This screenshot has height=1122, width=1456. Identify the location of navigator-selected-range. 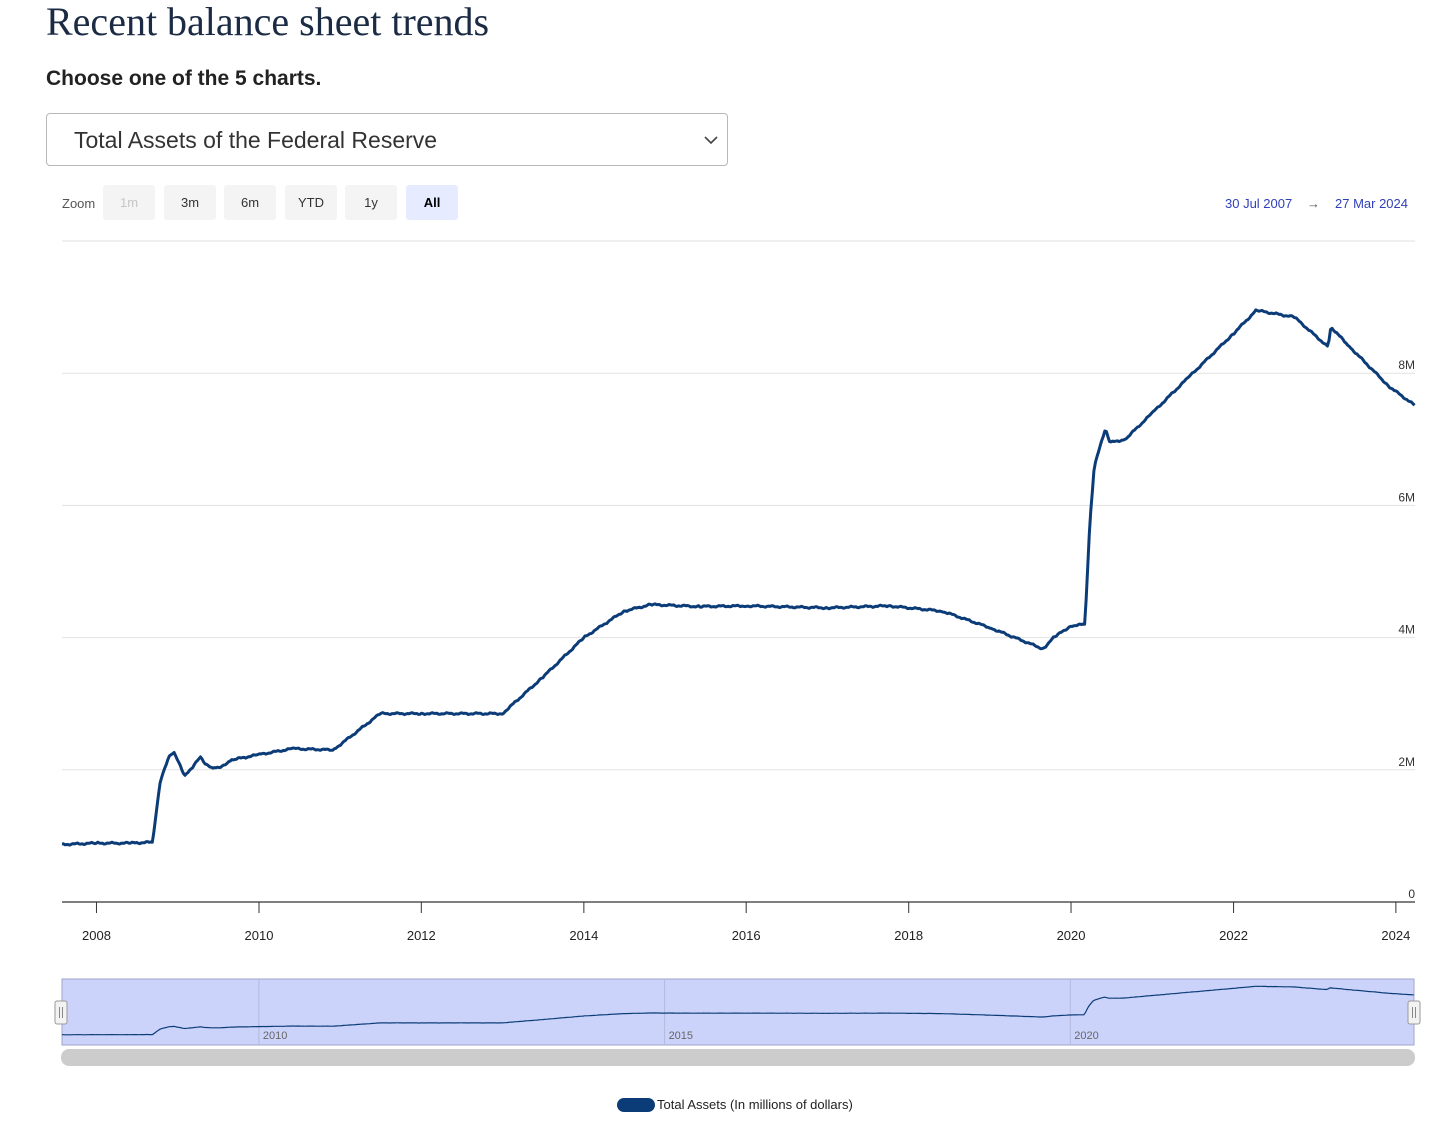
(738, 1012).